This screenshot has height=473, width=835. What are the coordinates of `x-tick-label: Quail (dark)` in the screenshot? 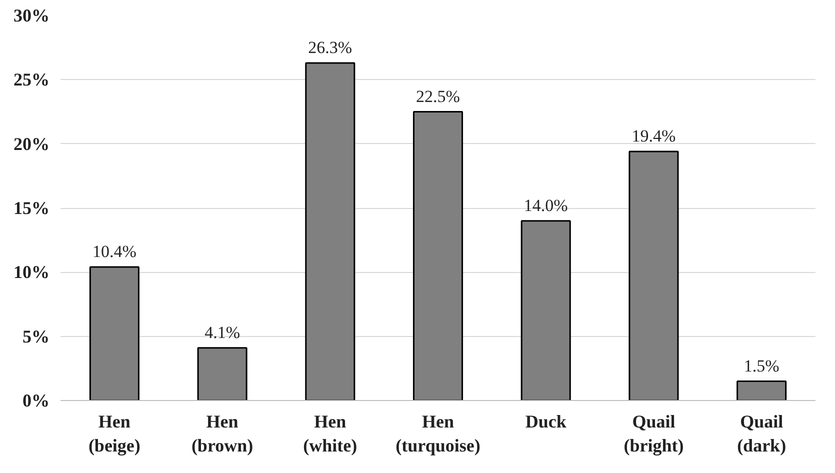 It's located at (761, 434).